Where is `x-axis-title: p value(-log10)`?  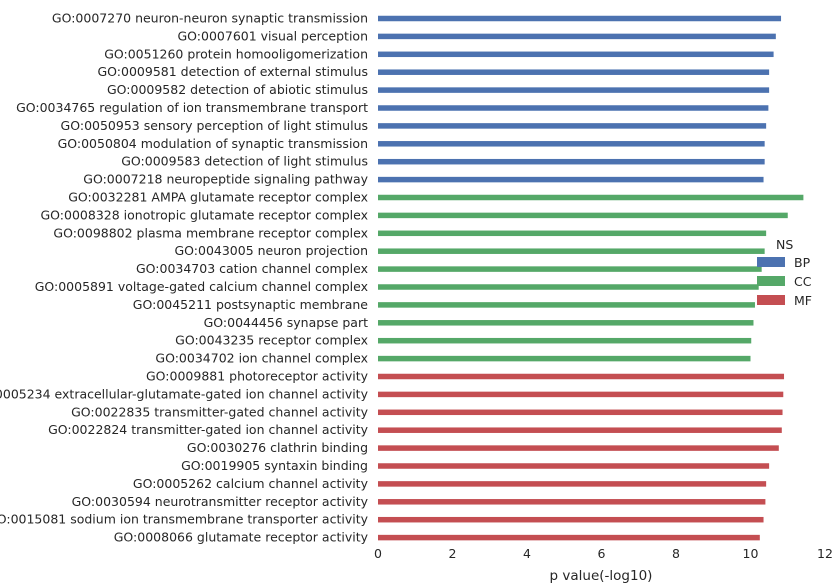
x-axis-title: p value(-log10) is located at coordinates (601, 576).